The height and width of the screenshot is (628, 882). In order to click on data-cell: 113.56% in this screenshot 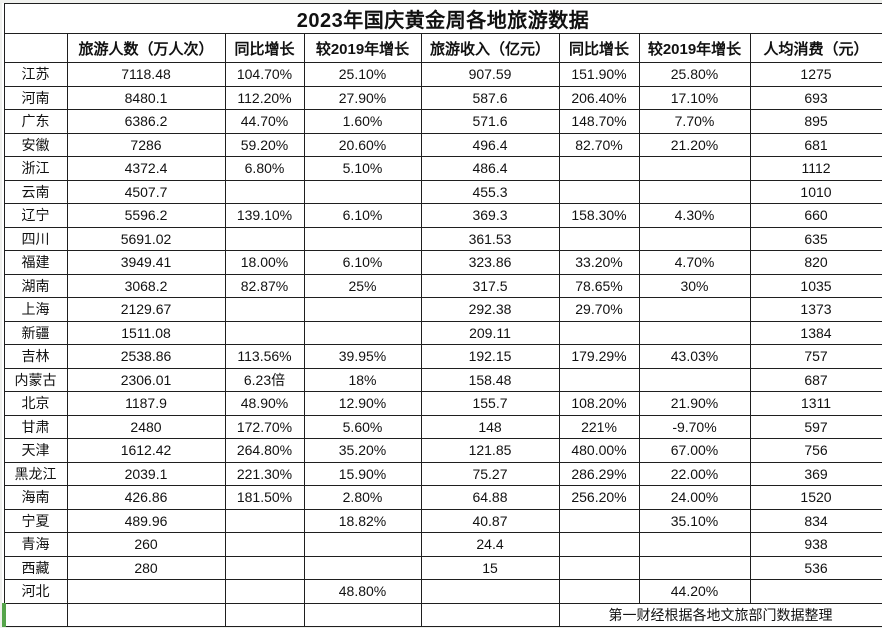, I will do `click(264, 356)`.